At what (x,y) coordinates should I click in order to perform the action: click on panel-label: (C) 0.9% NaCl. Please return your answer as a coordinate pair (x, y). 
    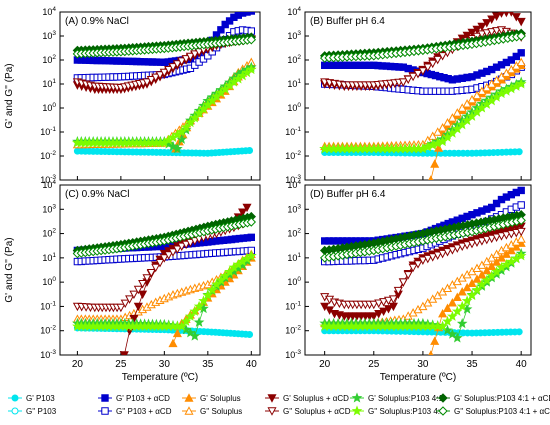
    Looking at the image, I should click on (97, 194).